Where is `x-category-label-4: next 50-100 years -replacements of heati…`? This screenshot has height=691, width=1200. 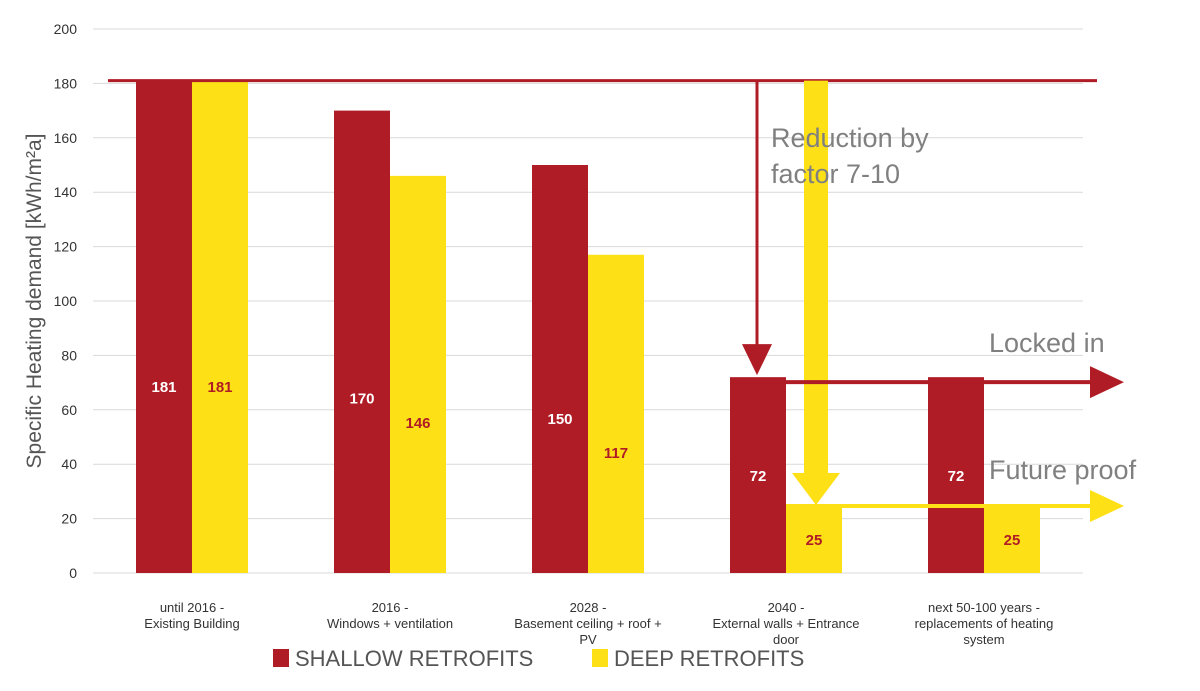 x-category-label-4: next 50-100 years -replacements of heati… is located at coordinates (984, 623).